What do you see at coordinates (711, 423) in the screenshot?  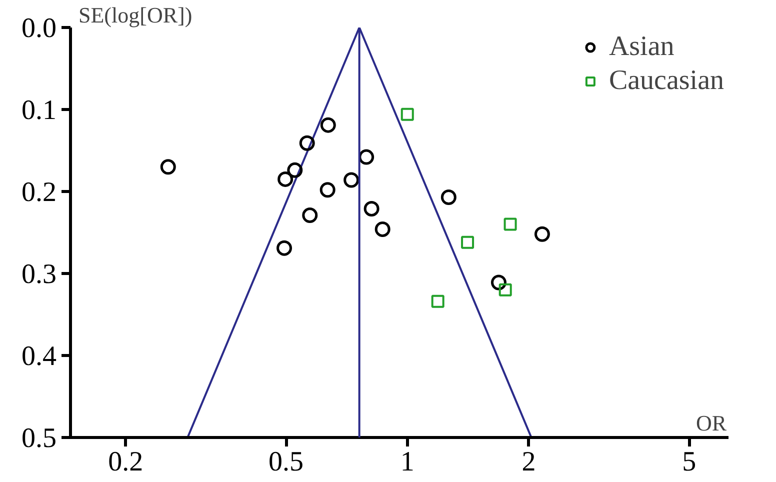 I see `x-axis-title: OR` at bounding box center [711, 423].